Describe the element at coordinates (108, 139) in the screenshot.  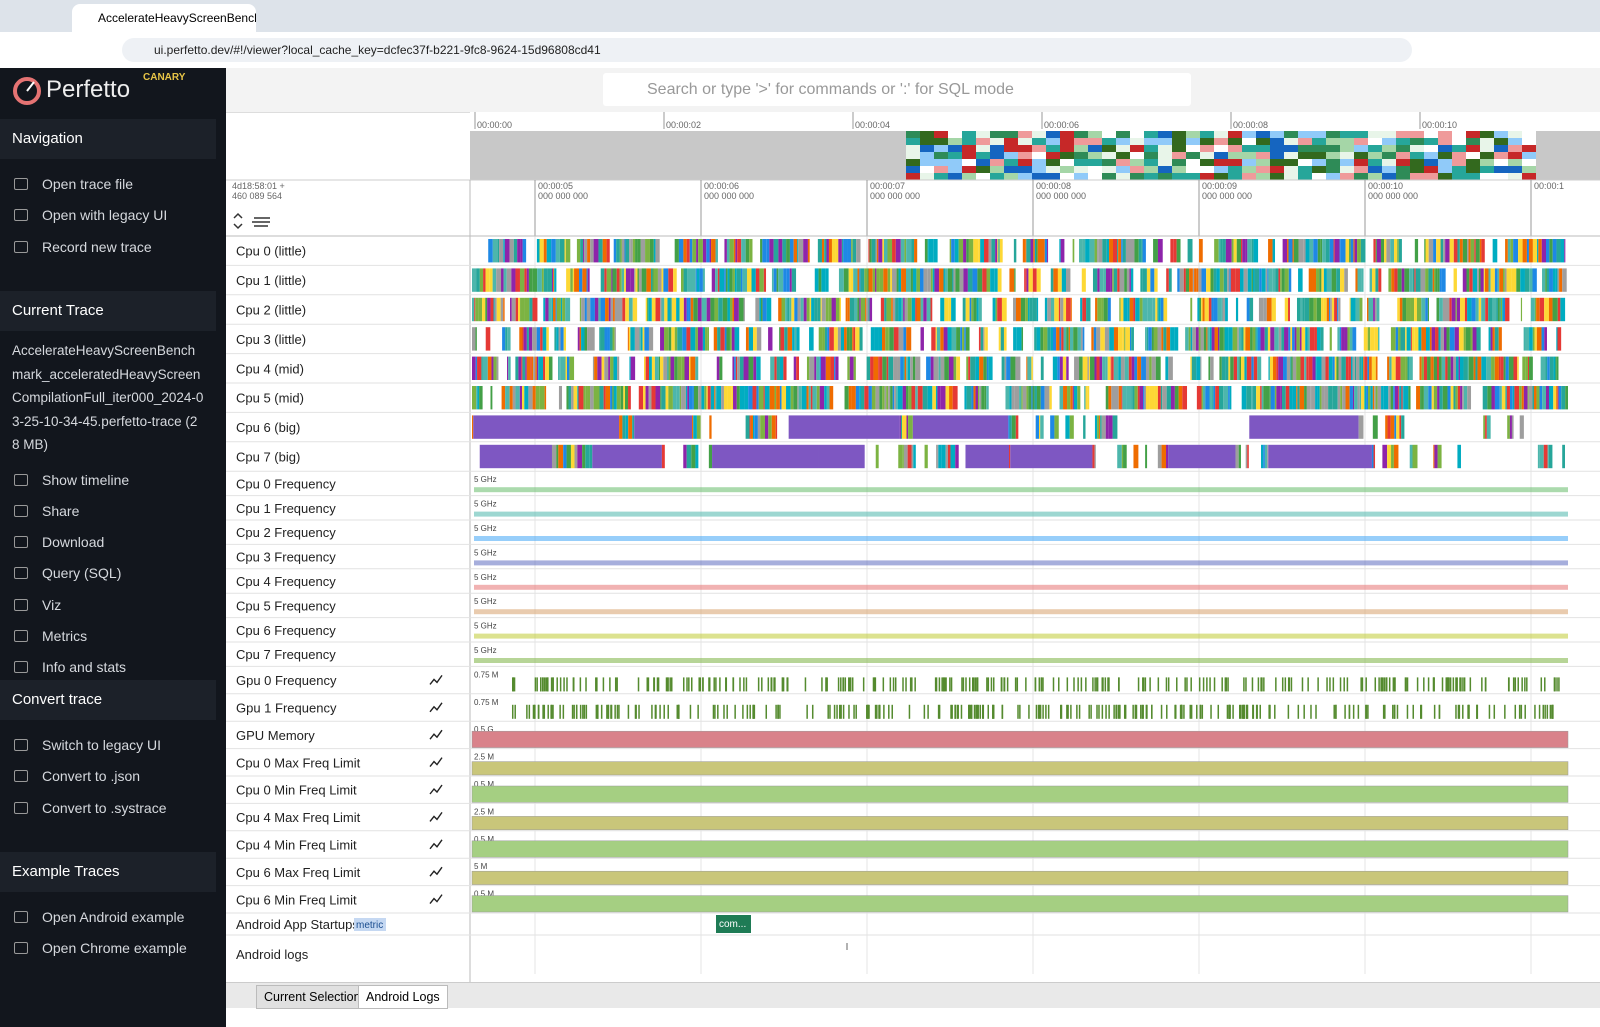
I see `section-title: Navigation` at that location.